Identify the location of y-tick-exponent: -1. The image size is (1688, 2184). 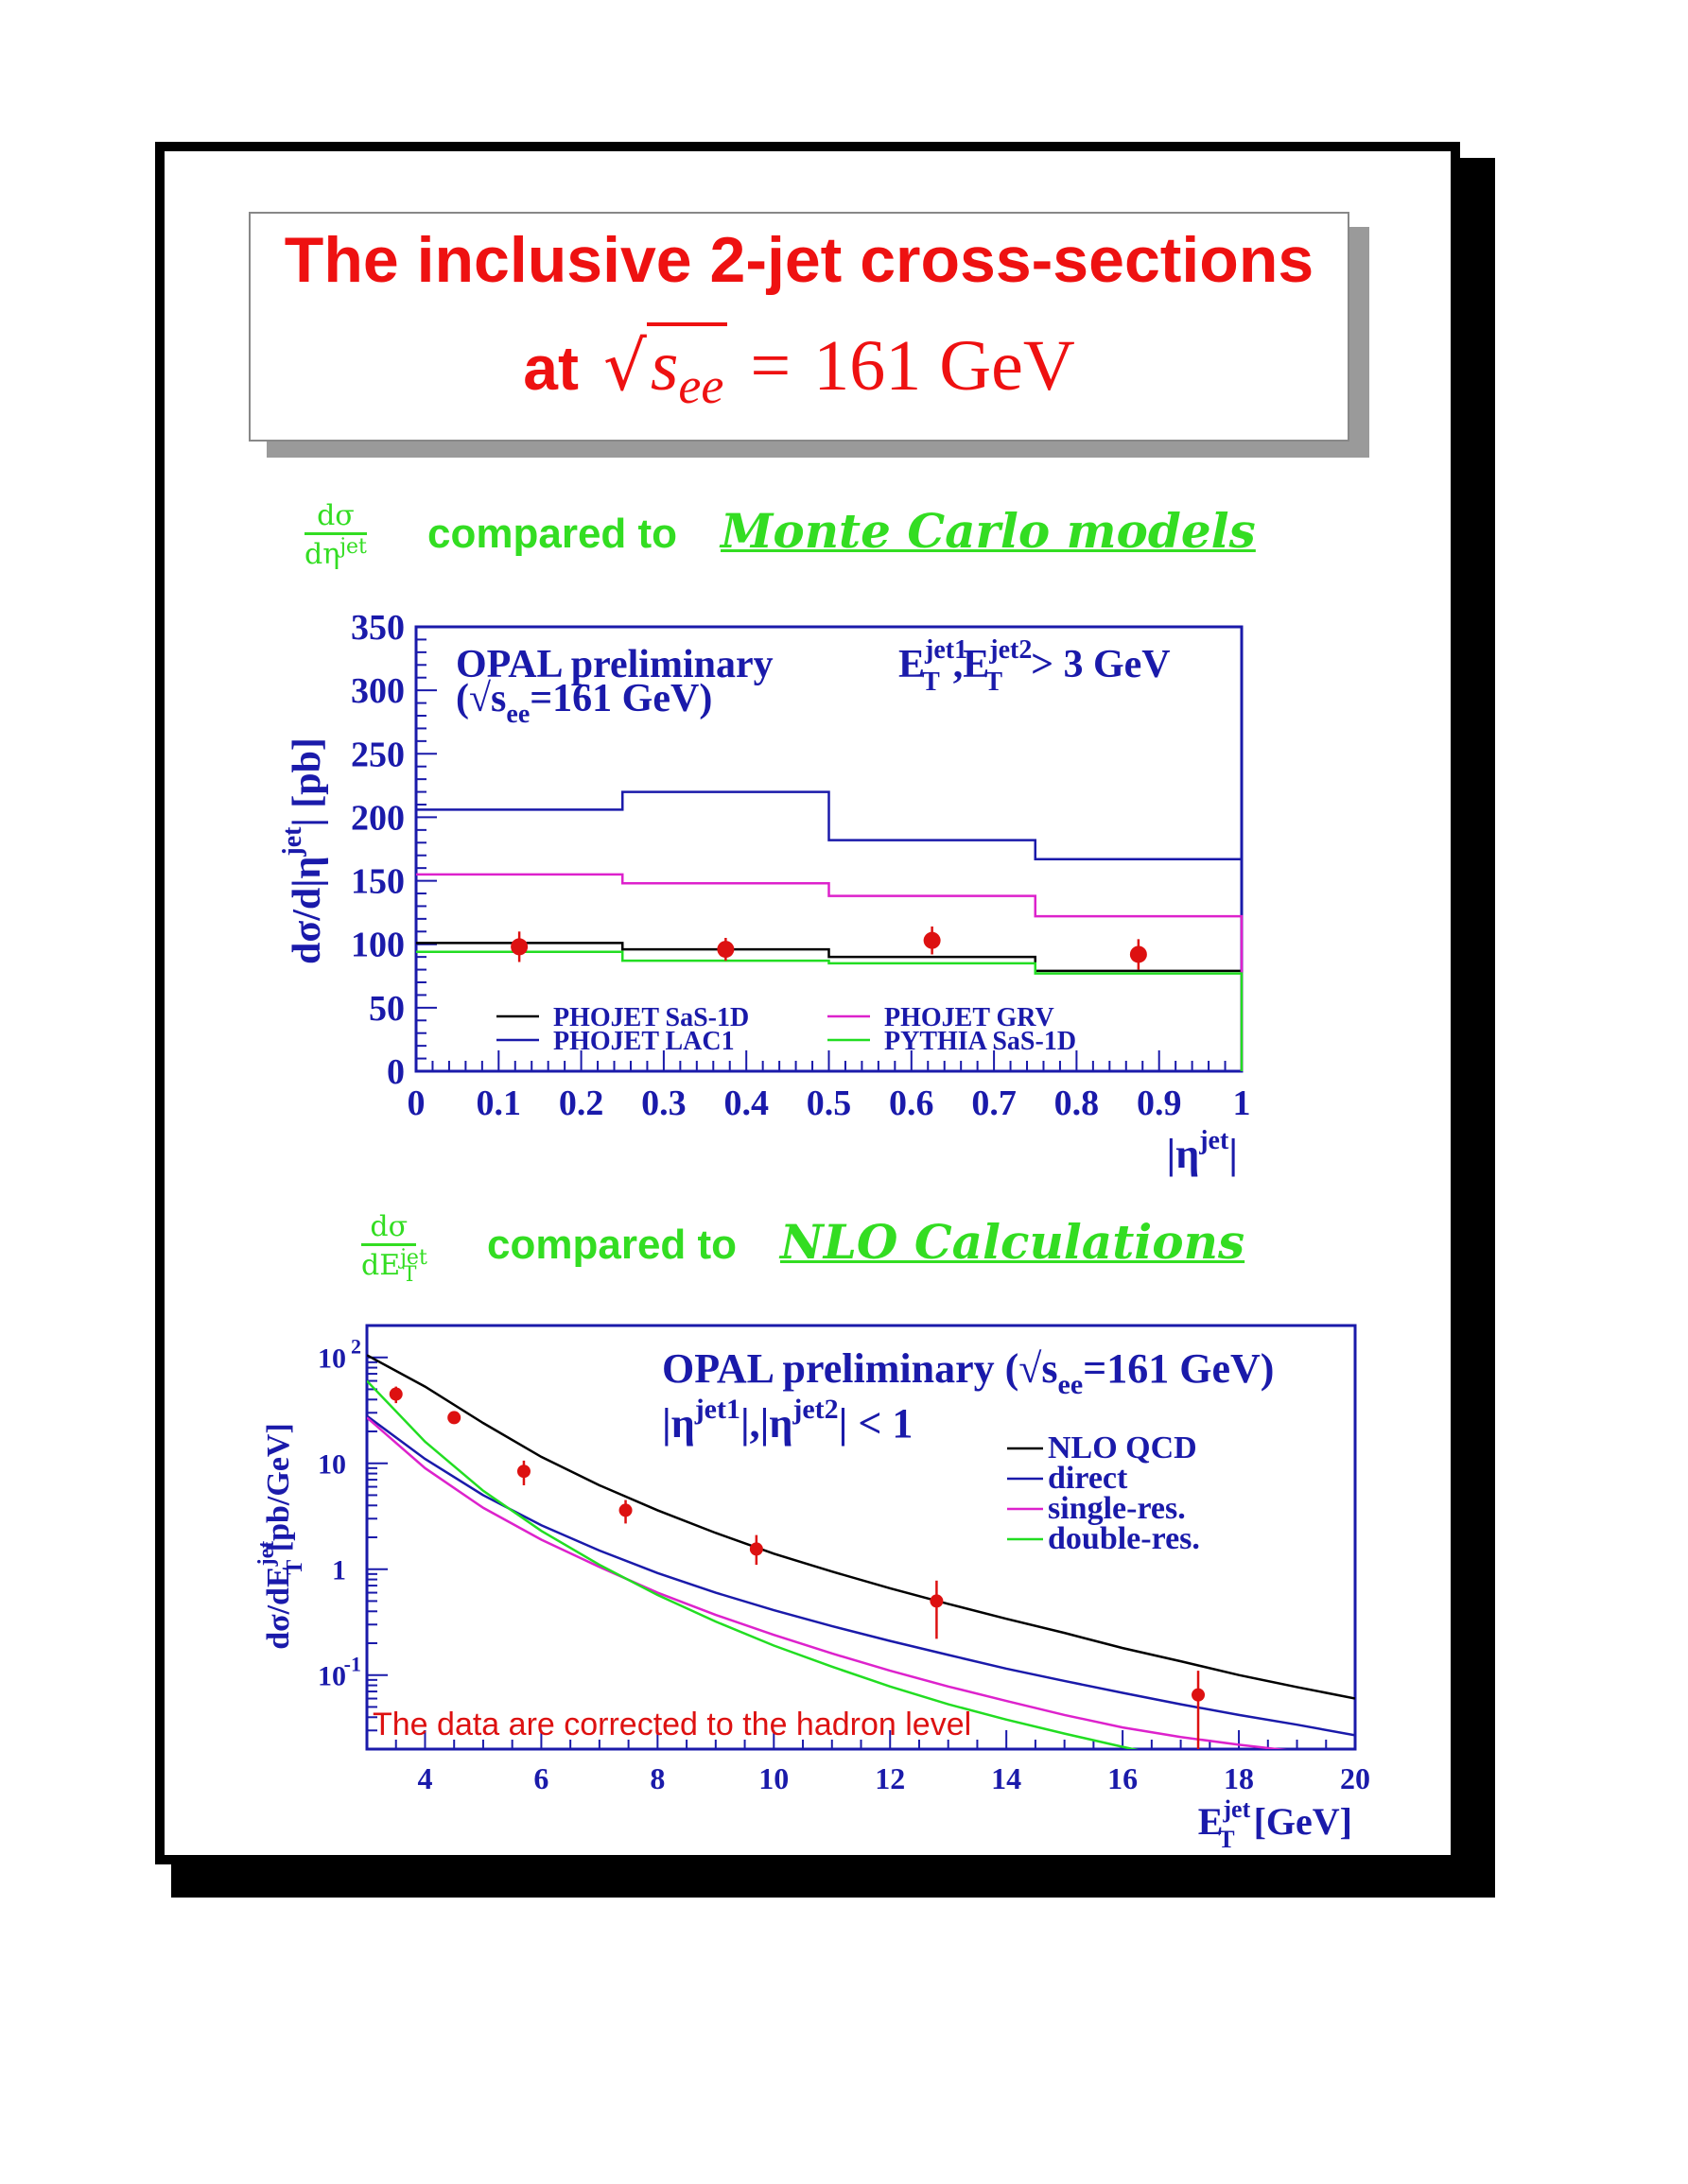
(352, 1664).